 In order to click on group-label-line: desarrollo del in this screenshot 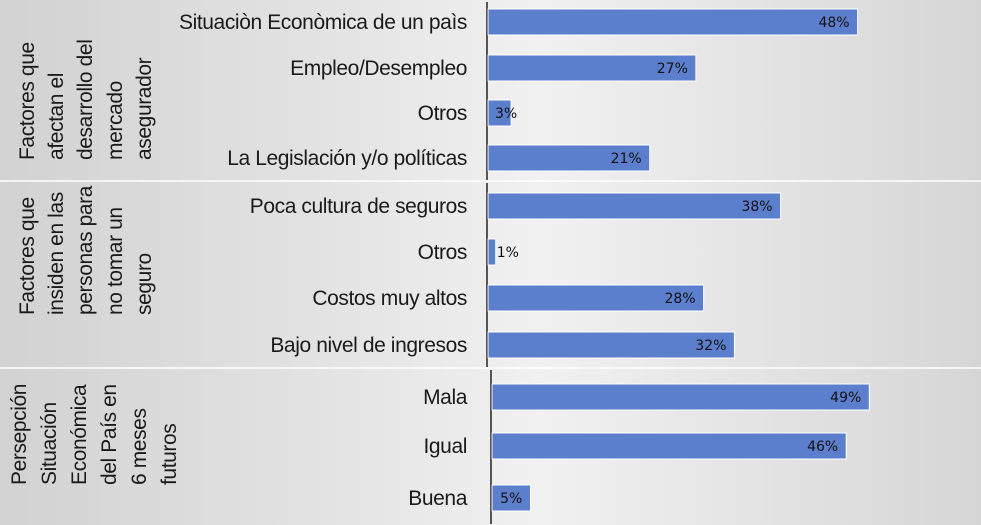, I will do `click(85, 100)`.